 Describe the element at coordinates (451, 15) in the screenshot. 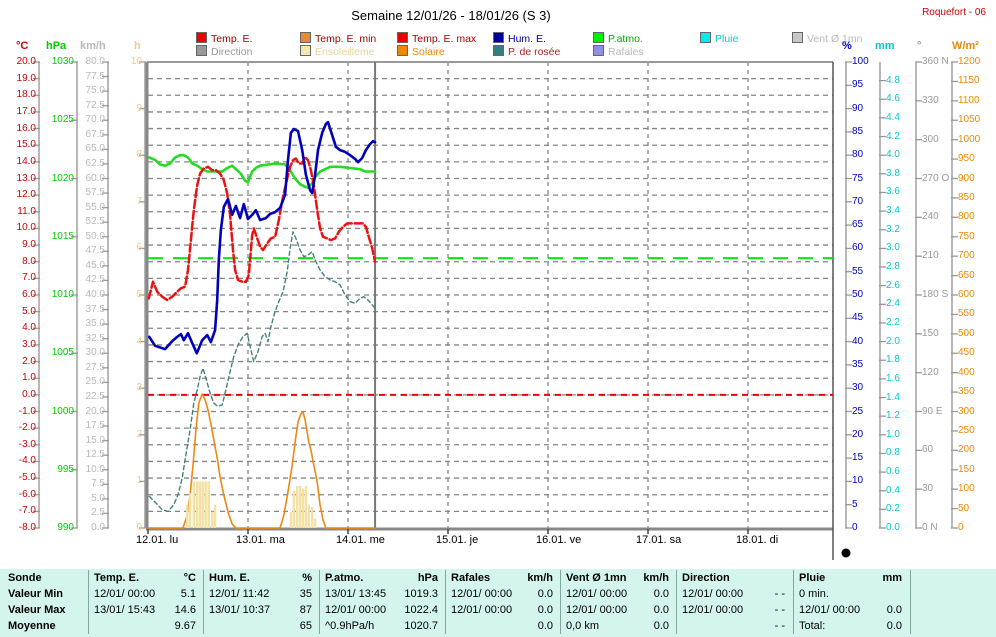

I see `page-title: Semaine 12/01/26 - 18/01/26 (S 3)` at that location.